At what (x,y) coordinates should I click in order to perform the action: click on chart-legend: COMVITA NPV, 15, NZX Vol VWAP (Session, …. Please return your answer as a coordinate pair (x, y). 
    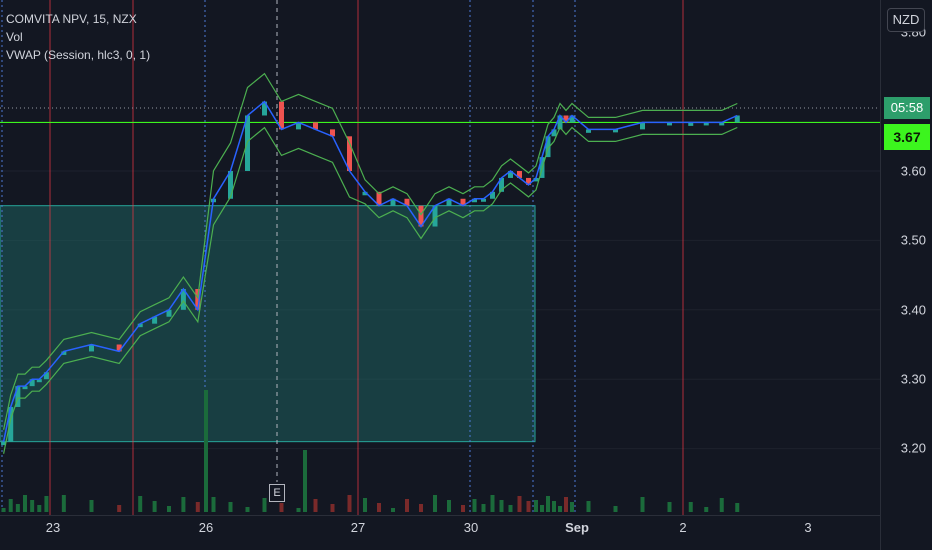
    Looking at the image, I should click on (78, 37).